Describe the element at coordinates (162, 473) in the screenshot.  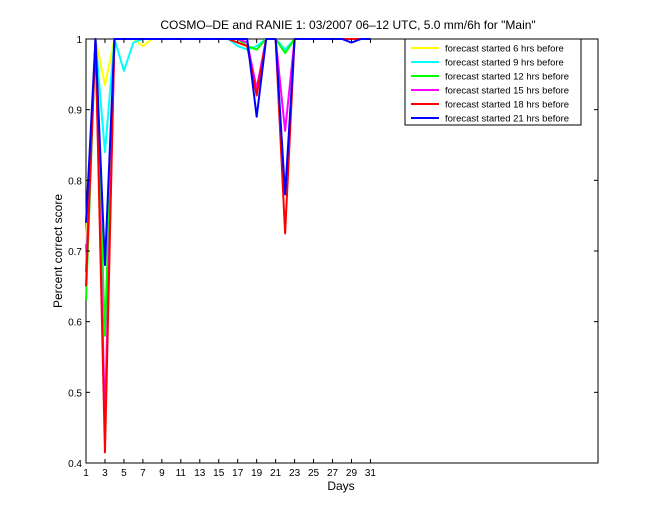
I see `x-tick-label: 9` at that location.